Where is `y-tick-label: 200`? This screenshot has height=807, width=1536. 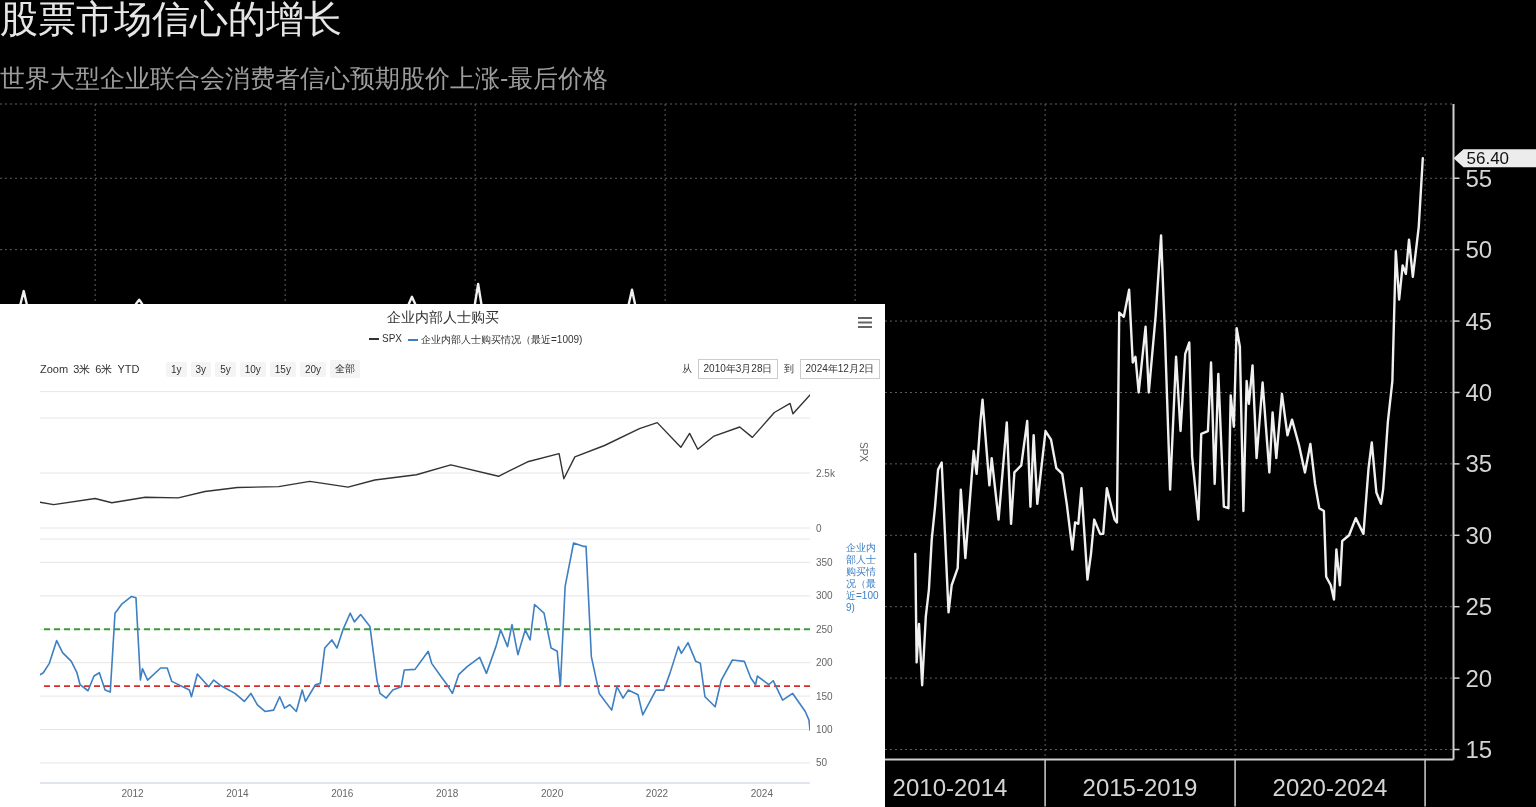 y-tick-label: 200 is located at coordinates (825, 663).